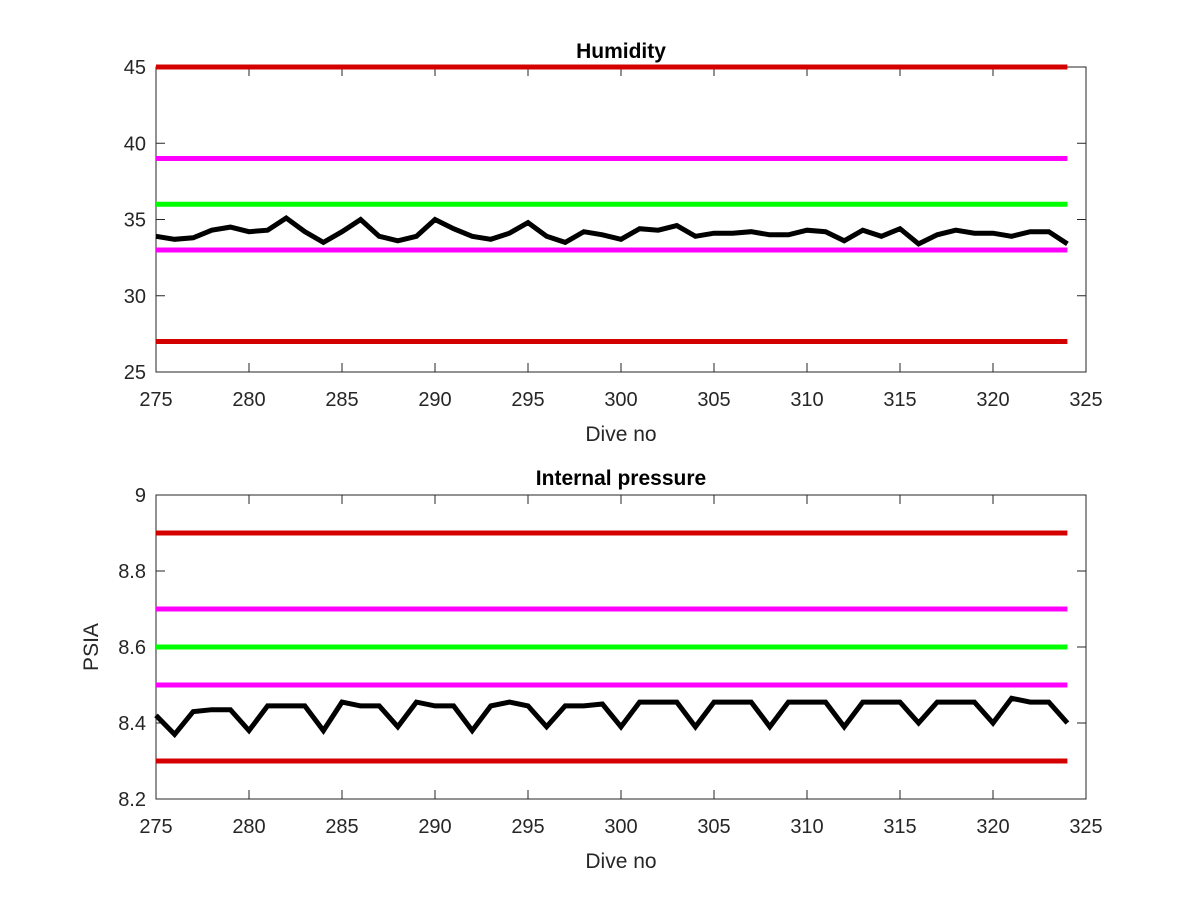 The image size is (1200, 900). What do you see at coordinates (132, 572) in the screenshot?
I see `internal-pressure-y-tick-label: 8.8` at bounding box center [132, 572].